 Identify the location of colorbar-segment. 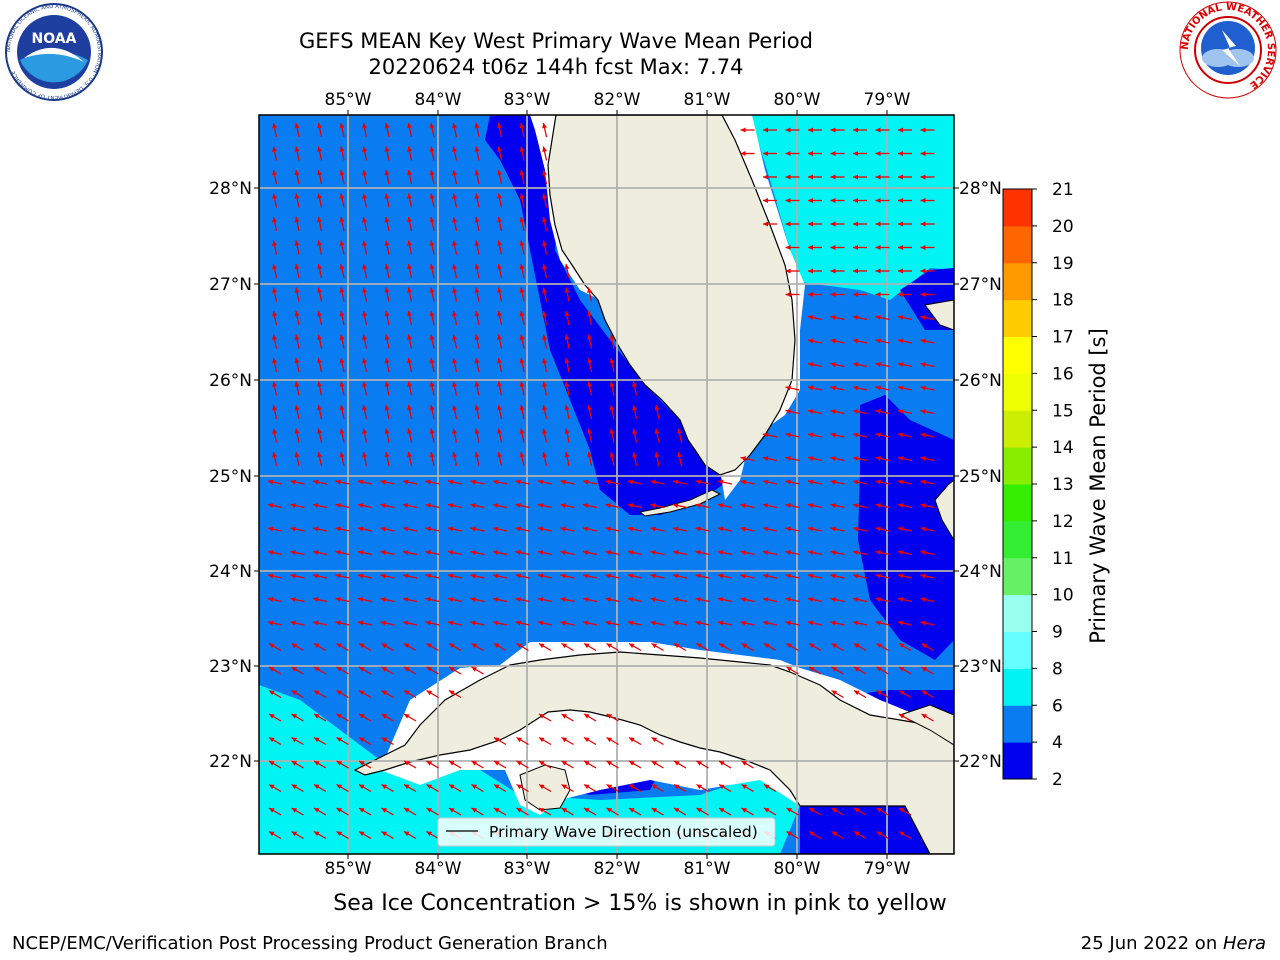
(1017, 724).